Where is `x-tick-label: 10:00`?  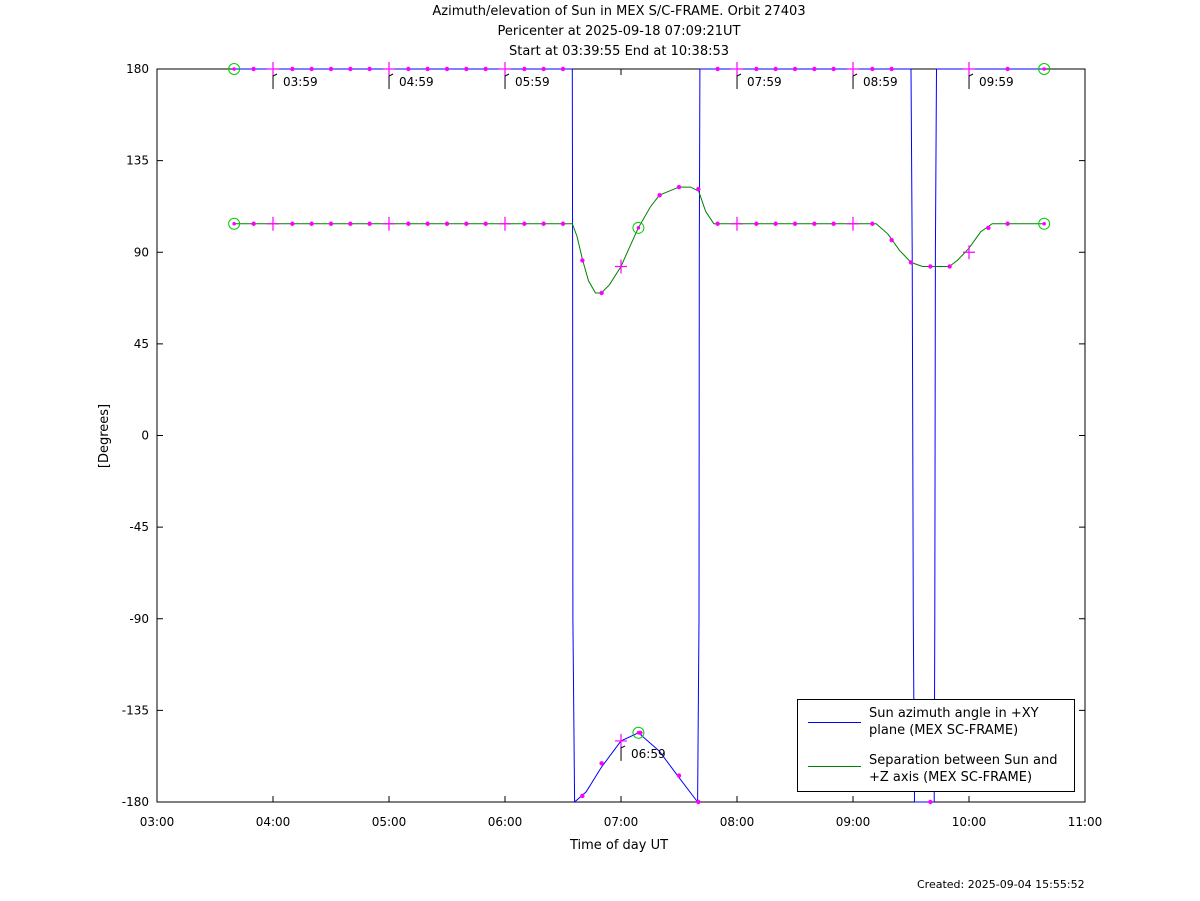 x-tick-label: 10:00 is located at coordinates (969, 822).